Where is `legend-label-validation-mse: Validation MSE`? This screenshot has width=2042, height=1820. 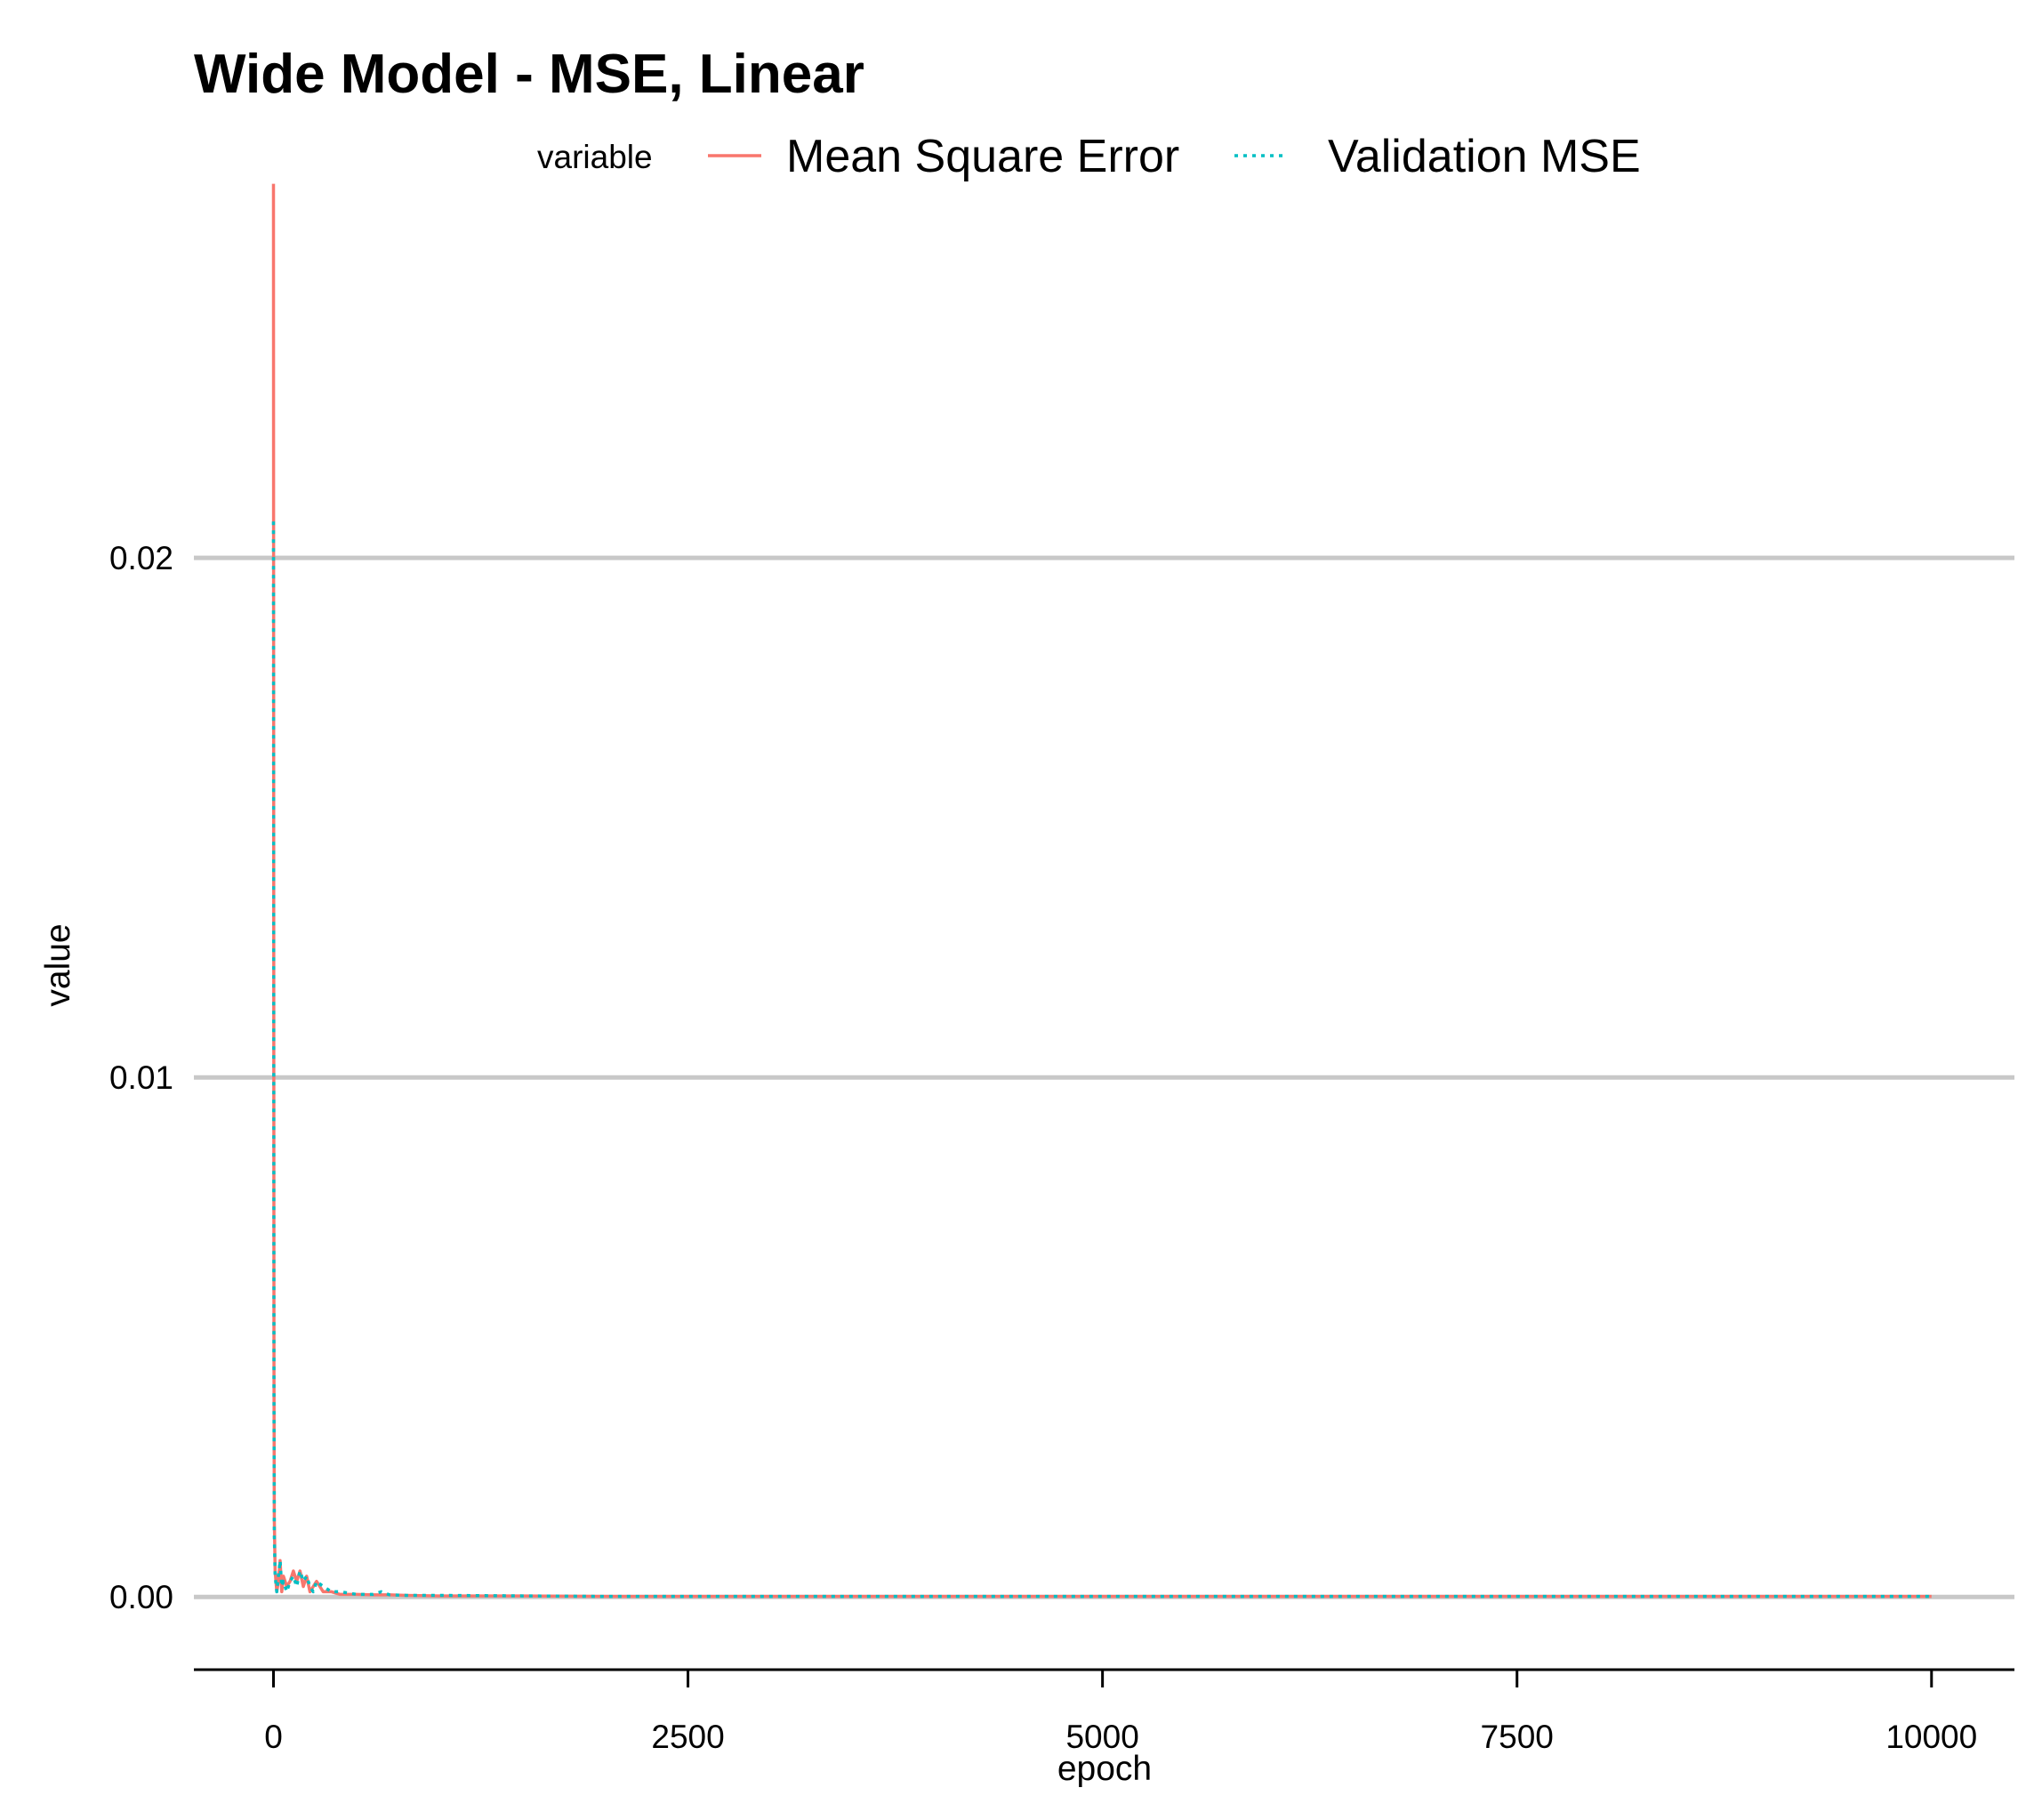
legend-label-validation-mse: Validation MSE is located at coordinates (1484, 156).